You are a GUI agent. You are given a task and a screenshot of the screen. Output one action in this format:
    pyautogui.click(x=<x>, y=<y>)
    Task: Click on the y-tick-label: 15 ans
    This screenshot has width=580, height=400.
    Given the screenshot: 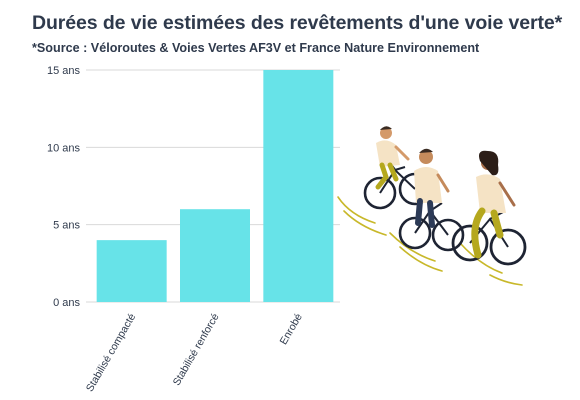 What is the action you would take?
    pyautogui.click(x=64, y=71)
    